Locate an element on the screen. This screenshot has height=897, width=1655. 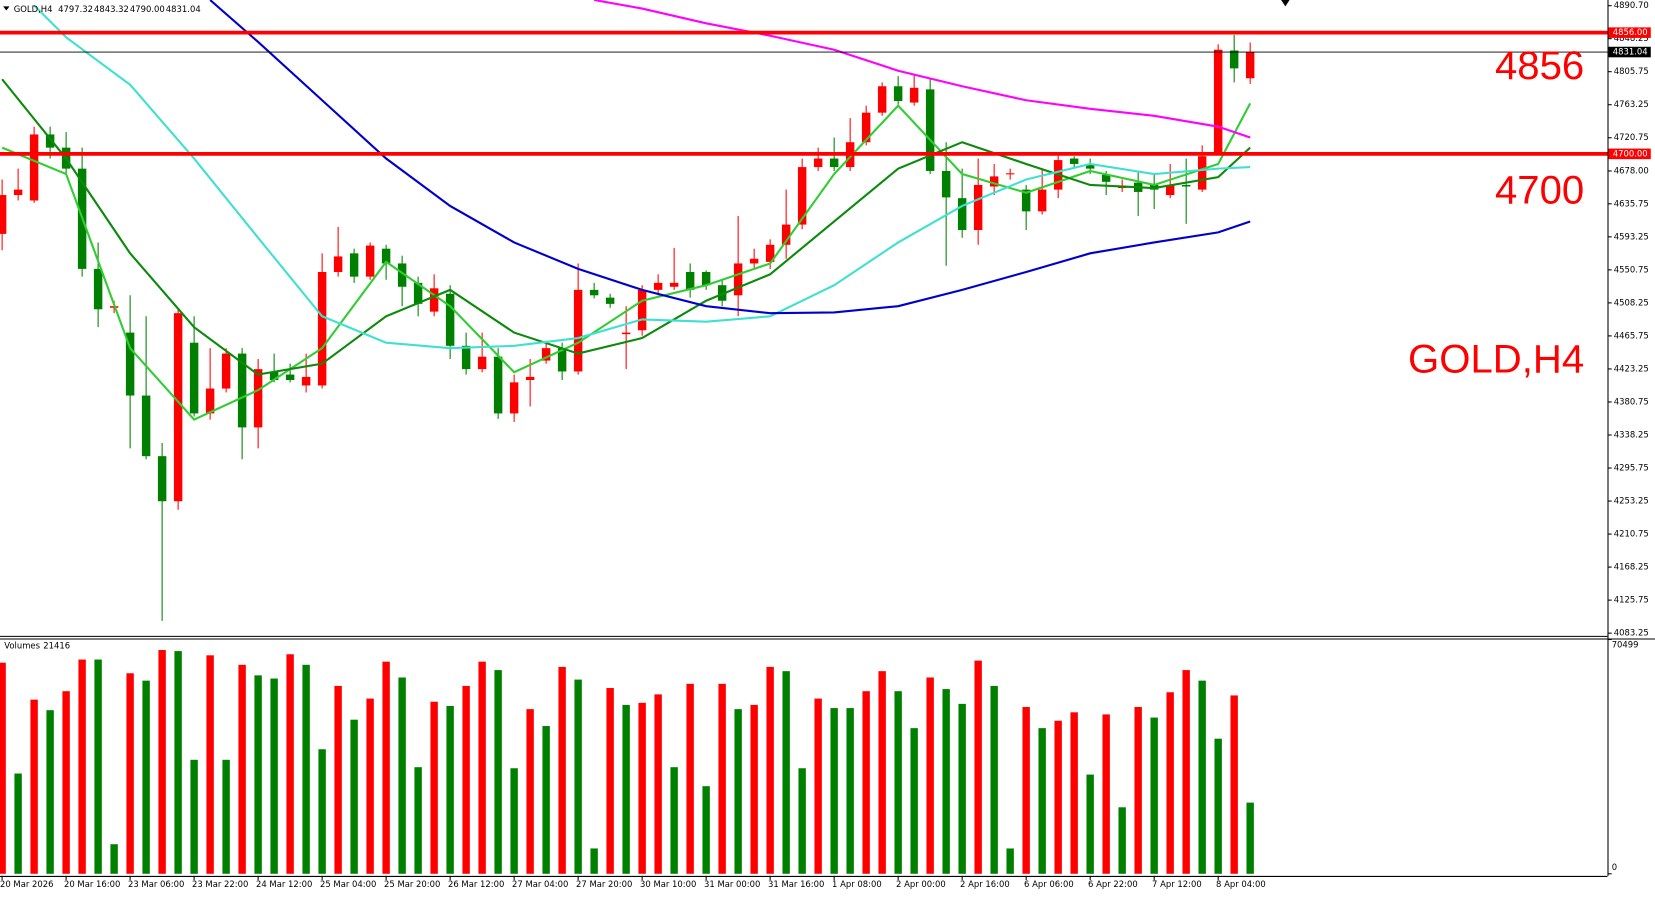
header-price: 4797.32 is located at coordinates (75, 9).